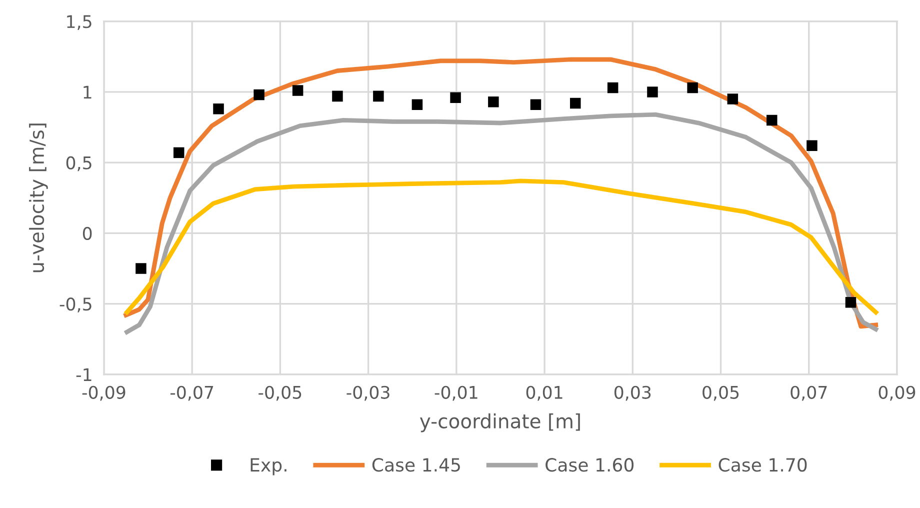 Image resolution: width=920 pixels, height=508 pixels. Describe the element at coordinates (808, 393) in the screenshot. I see `x-tick-label: 0,07` at that location.